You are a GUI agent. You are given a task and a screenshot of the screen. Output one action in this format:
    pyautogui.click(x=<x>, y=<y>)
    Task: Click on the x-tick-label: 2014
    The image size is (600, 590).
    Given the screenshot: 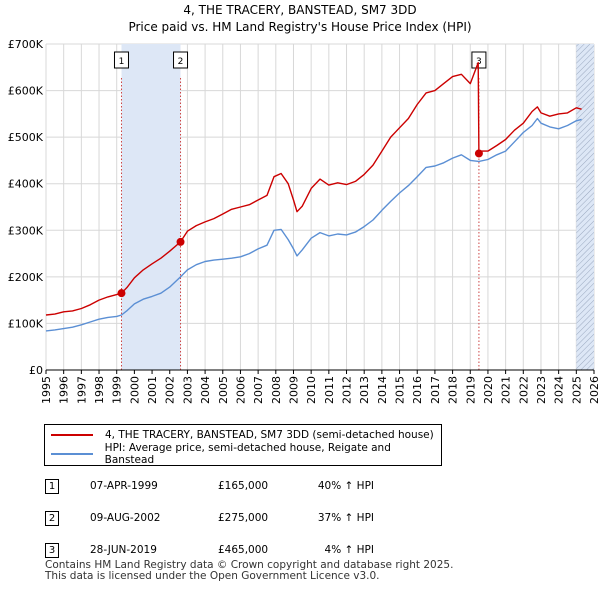 What is the action you would take?
    pyautogui.click(x=382, y=390)
    